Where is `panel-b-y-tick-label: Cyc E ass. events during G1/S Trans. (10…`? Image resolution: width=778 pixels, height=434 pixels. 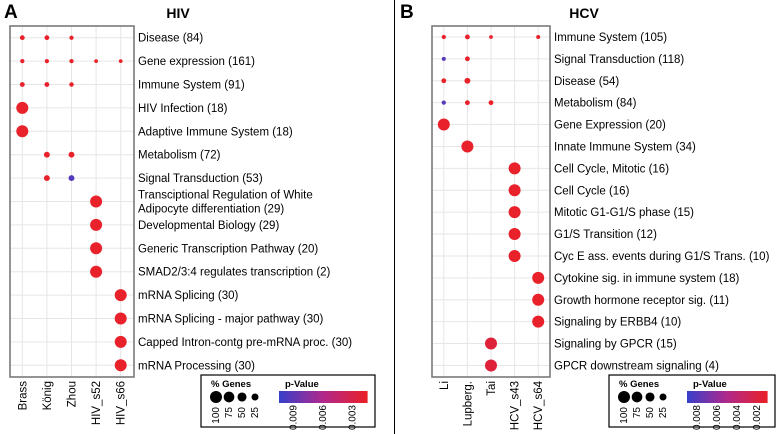
panel-b-y-tick-label: Cyc E ass. events during G1/S Trans. (10… is located at coordinates (662, 257).